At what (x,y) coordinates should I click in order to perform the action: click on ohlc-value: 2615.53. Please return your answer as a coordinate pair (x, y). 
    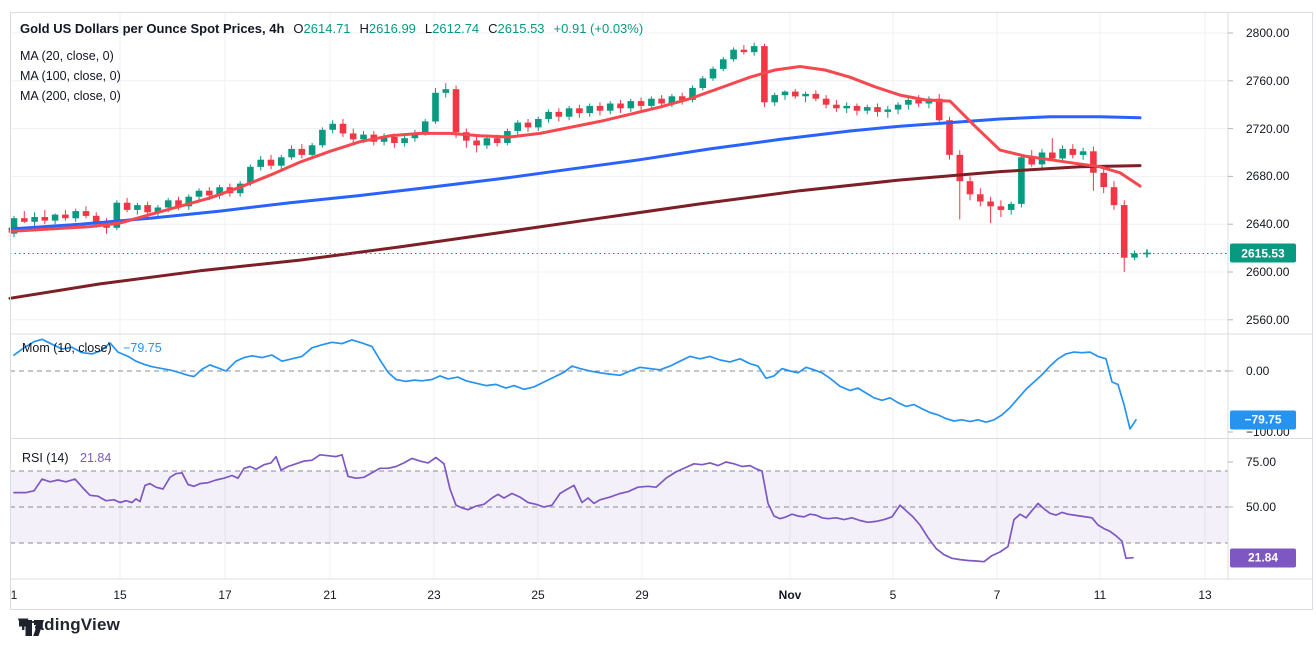
    Looking at the image, I should click on (521, 28).